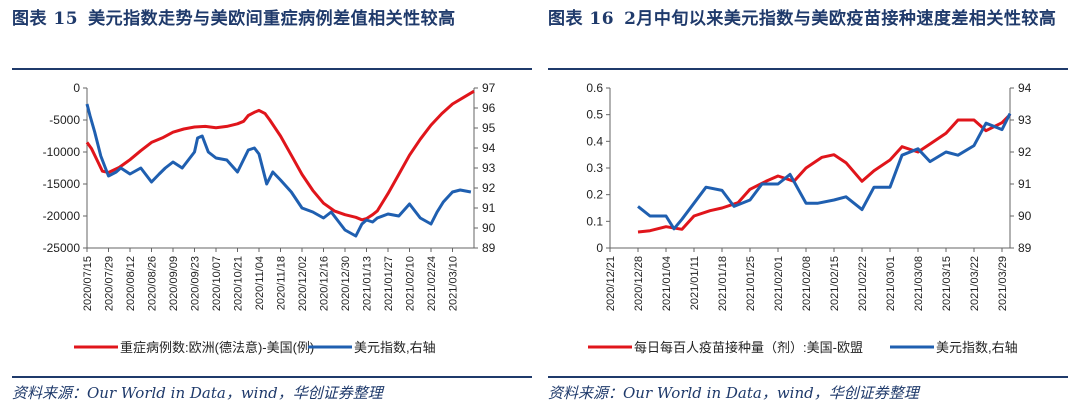  What do you see at coordinates (594, 88) in the screenshot?
I see `y-left-tick-label: 0.6` at bounding box center [594, 88].